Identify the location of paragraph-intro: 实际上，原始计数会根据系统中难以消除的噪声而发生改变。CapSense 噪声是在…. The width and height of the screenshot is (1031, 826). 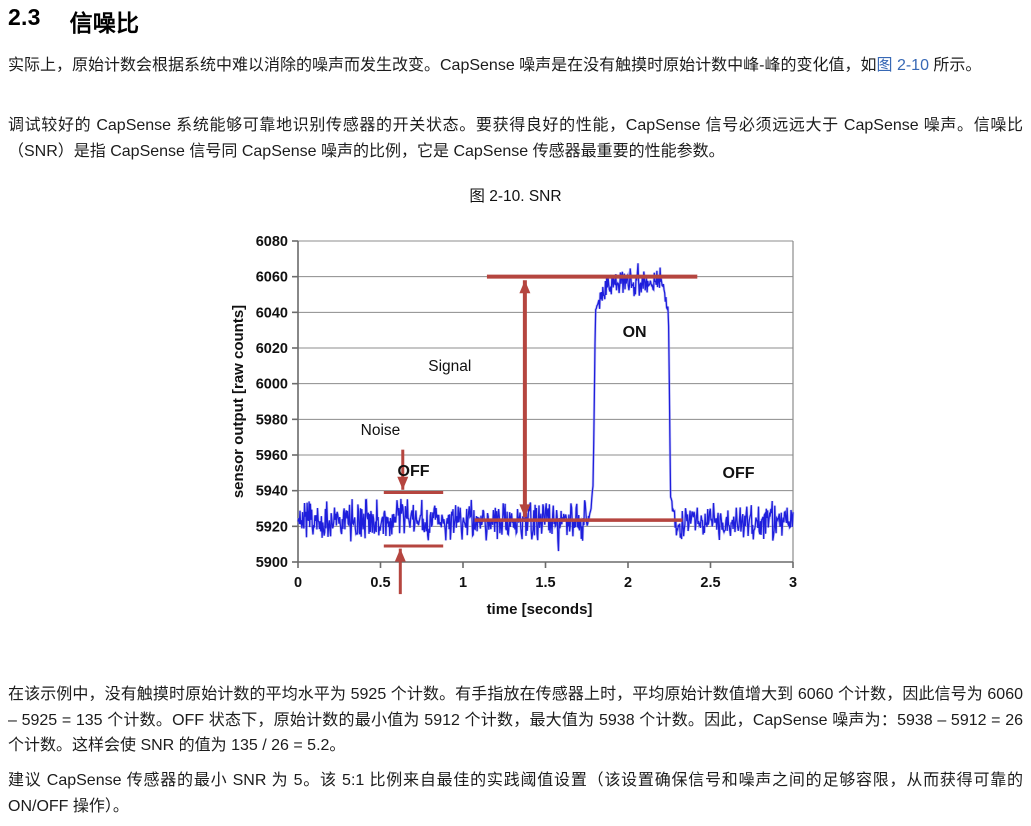
(515, 66).